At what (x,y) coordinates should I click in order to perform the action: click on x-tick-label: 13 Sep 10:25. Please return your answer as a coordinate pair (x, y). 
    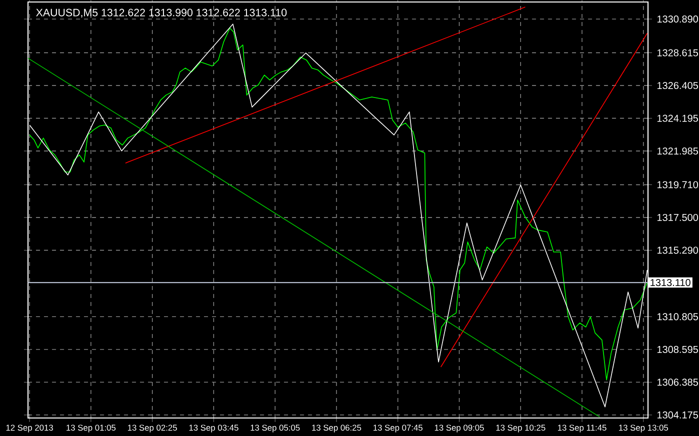
    Looking at the image, I should click on (521, 428).